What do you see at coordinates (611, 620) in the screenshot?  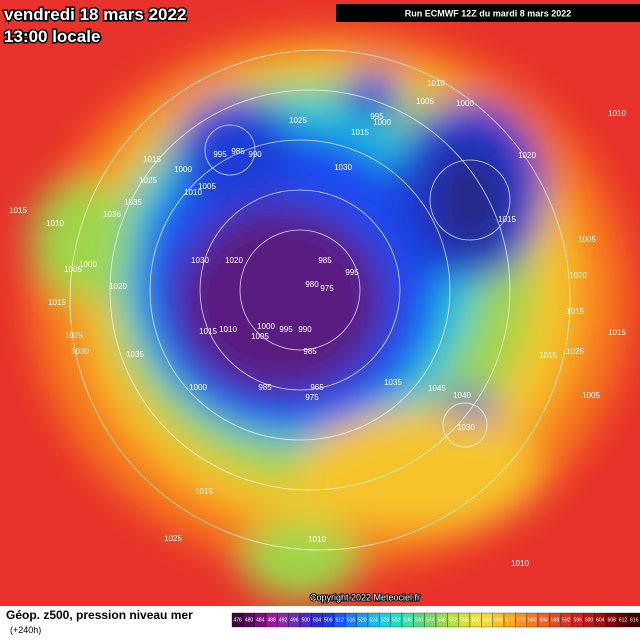 I see `colorbar-label: 608` at bounding box center [611, 620].